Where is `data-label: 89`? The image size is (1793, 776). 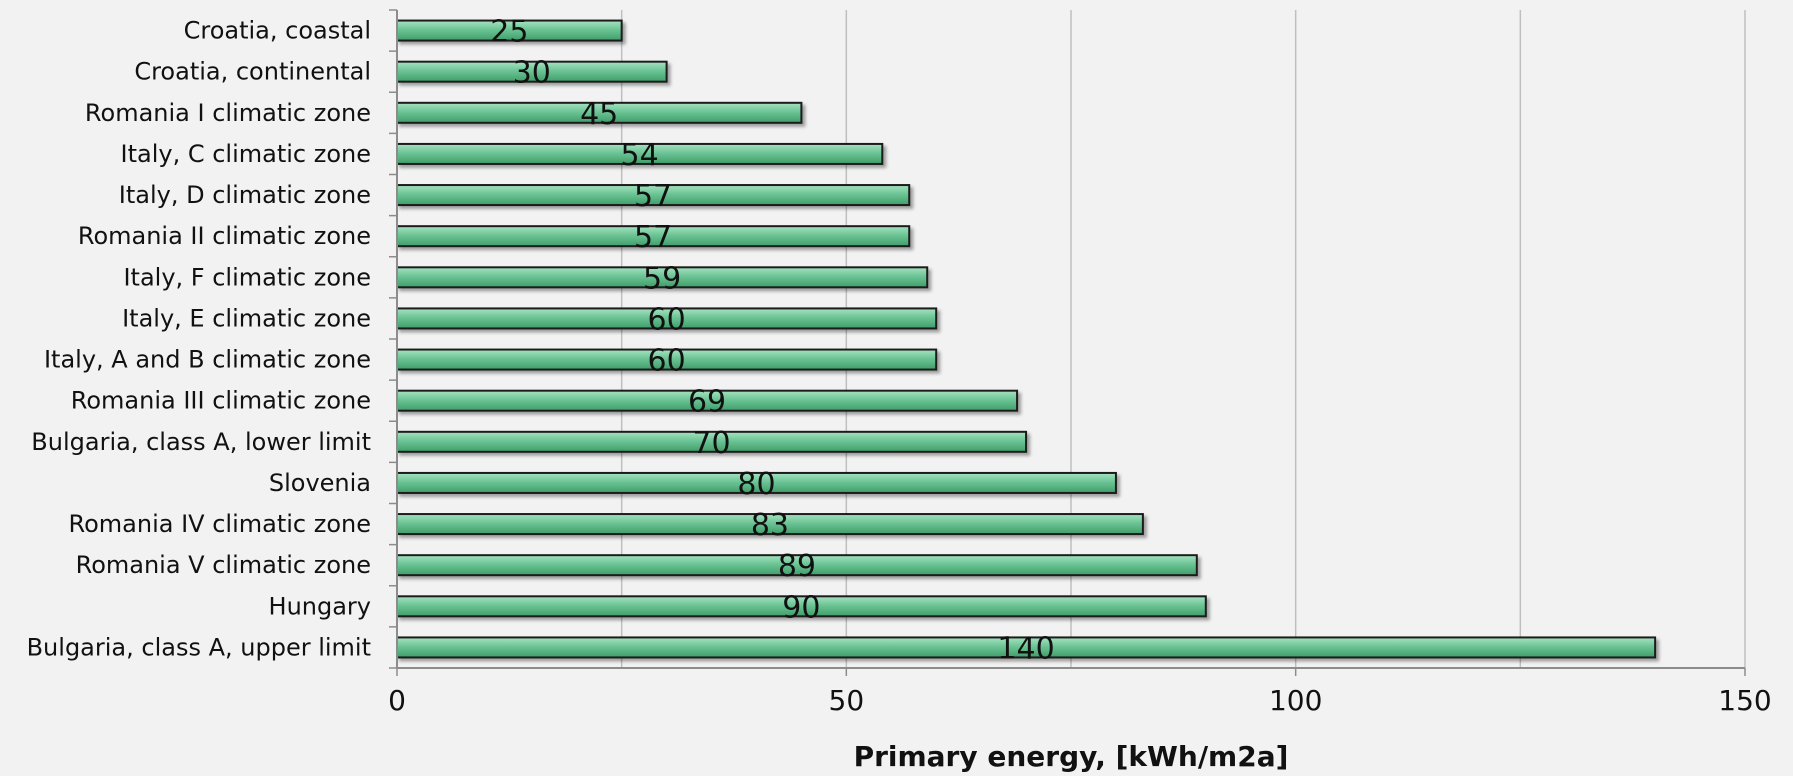
data-label: 89 is located at coordinates (797, 566).